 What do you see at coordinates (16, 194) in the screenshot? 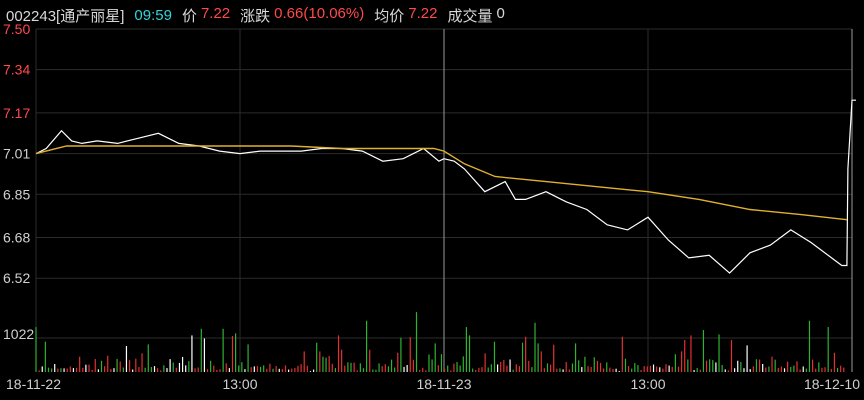
I see `price-tick-label: 6.85` at bounding box center [16, 194].